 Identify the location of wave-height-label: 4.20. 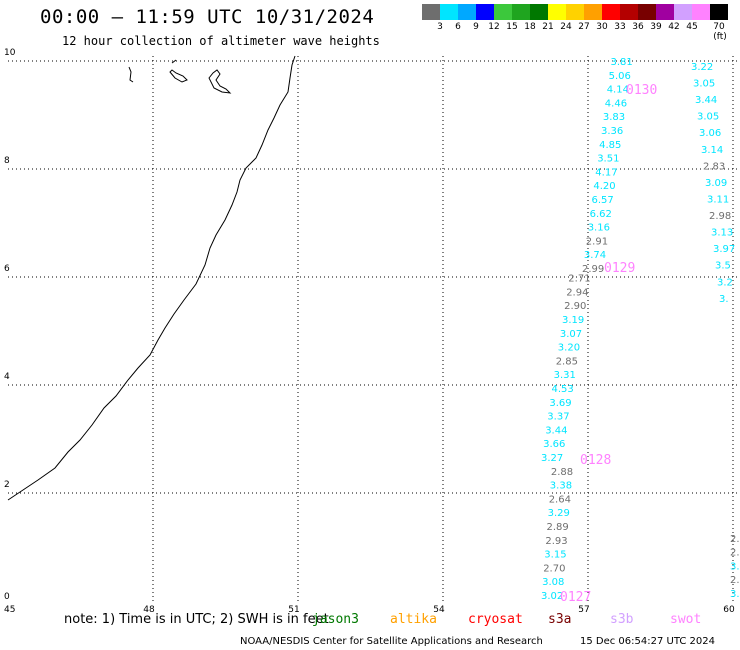
(604, 186).